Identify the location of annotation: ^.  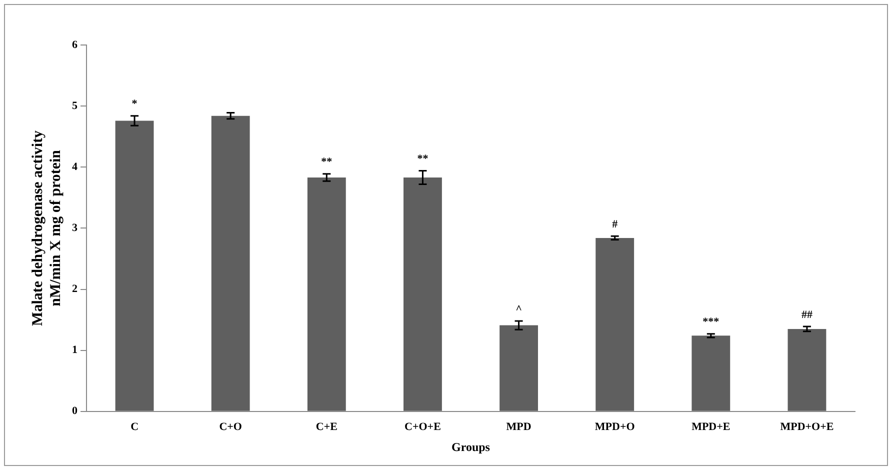
(519, 309).